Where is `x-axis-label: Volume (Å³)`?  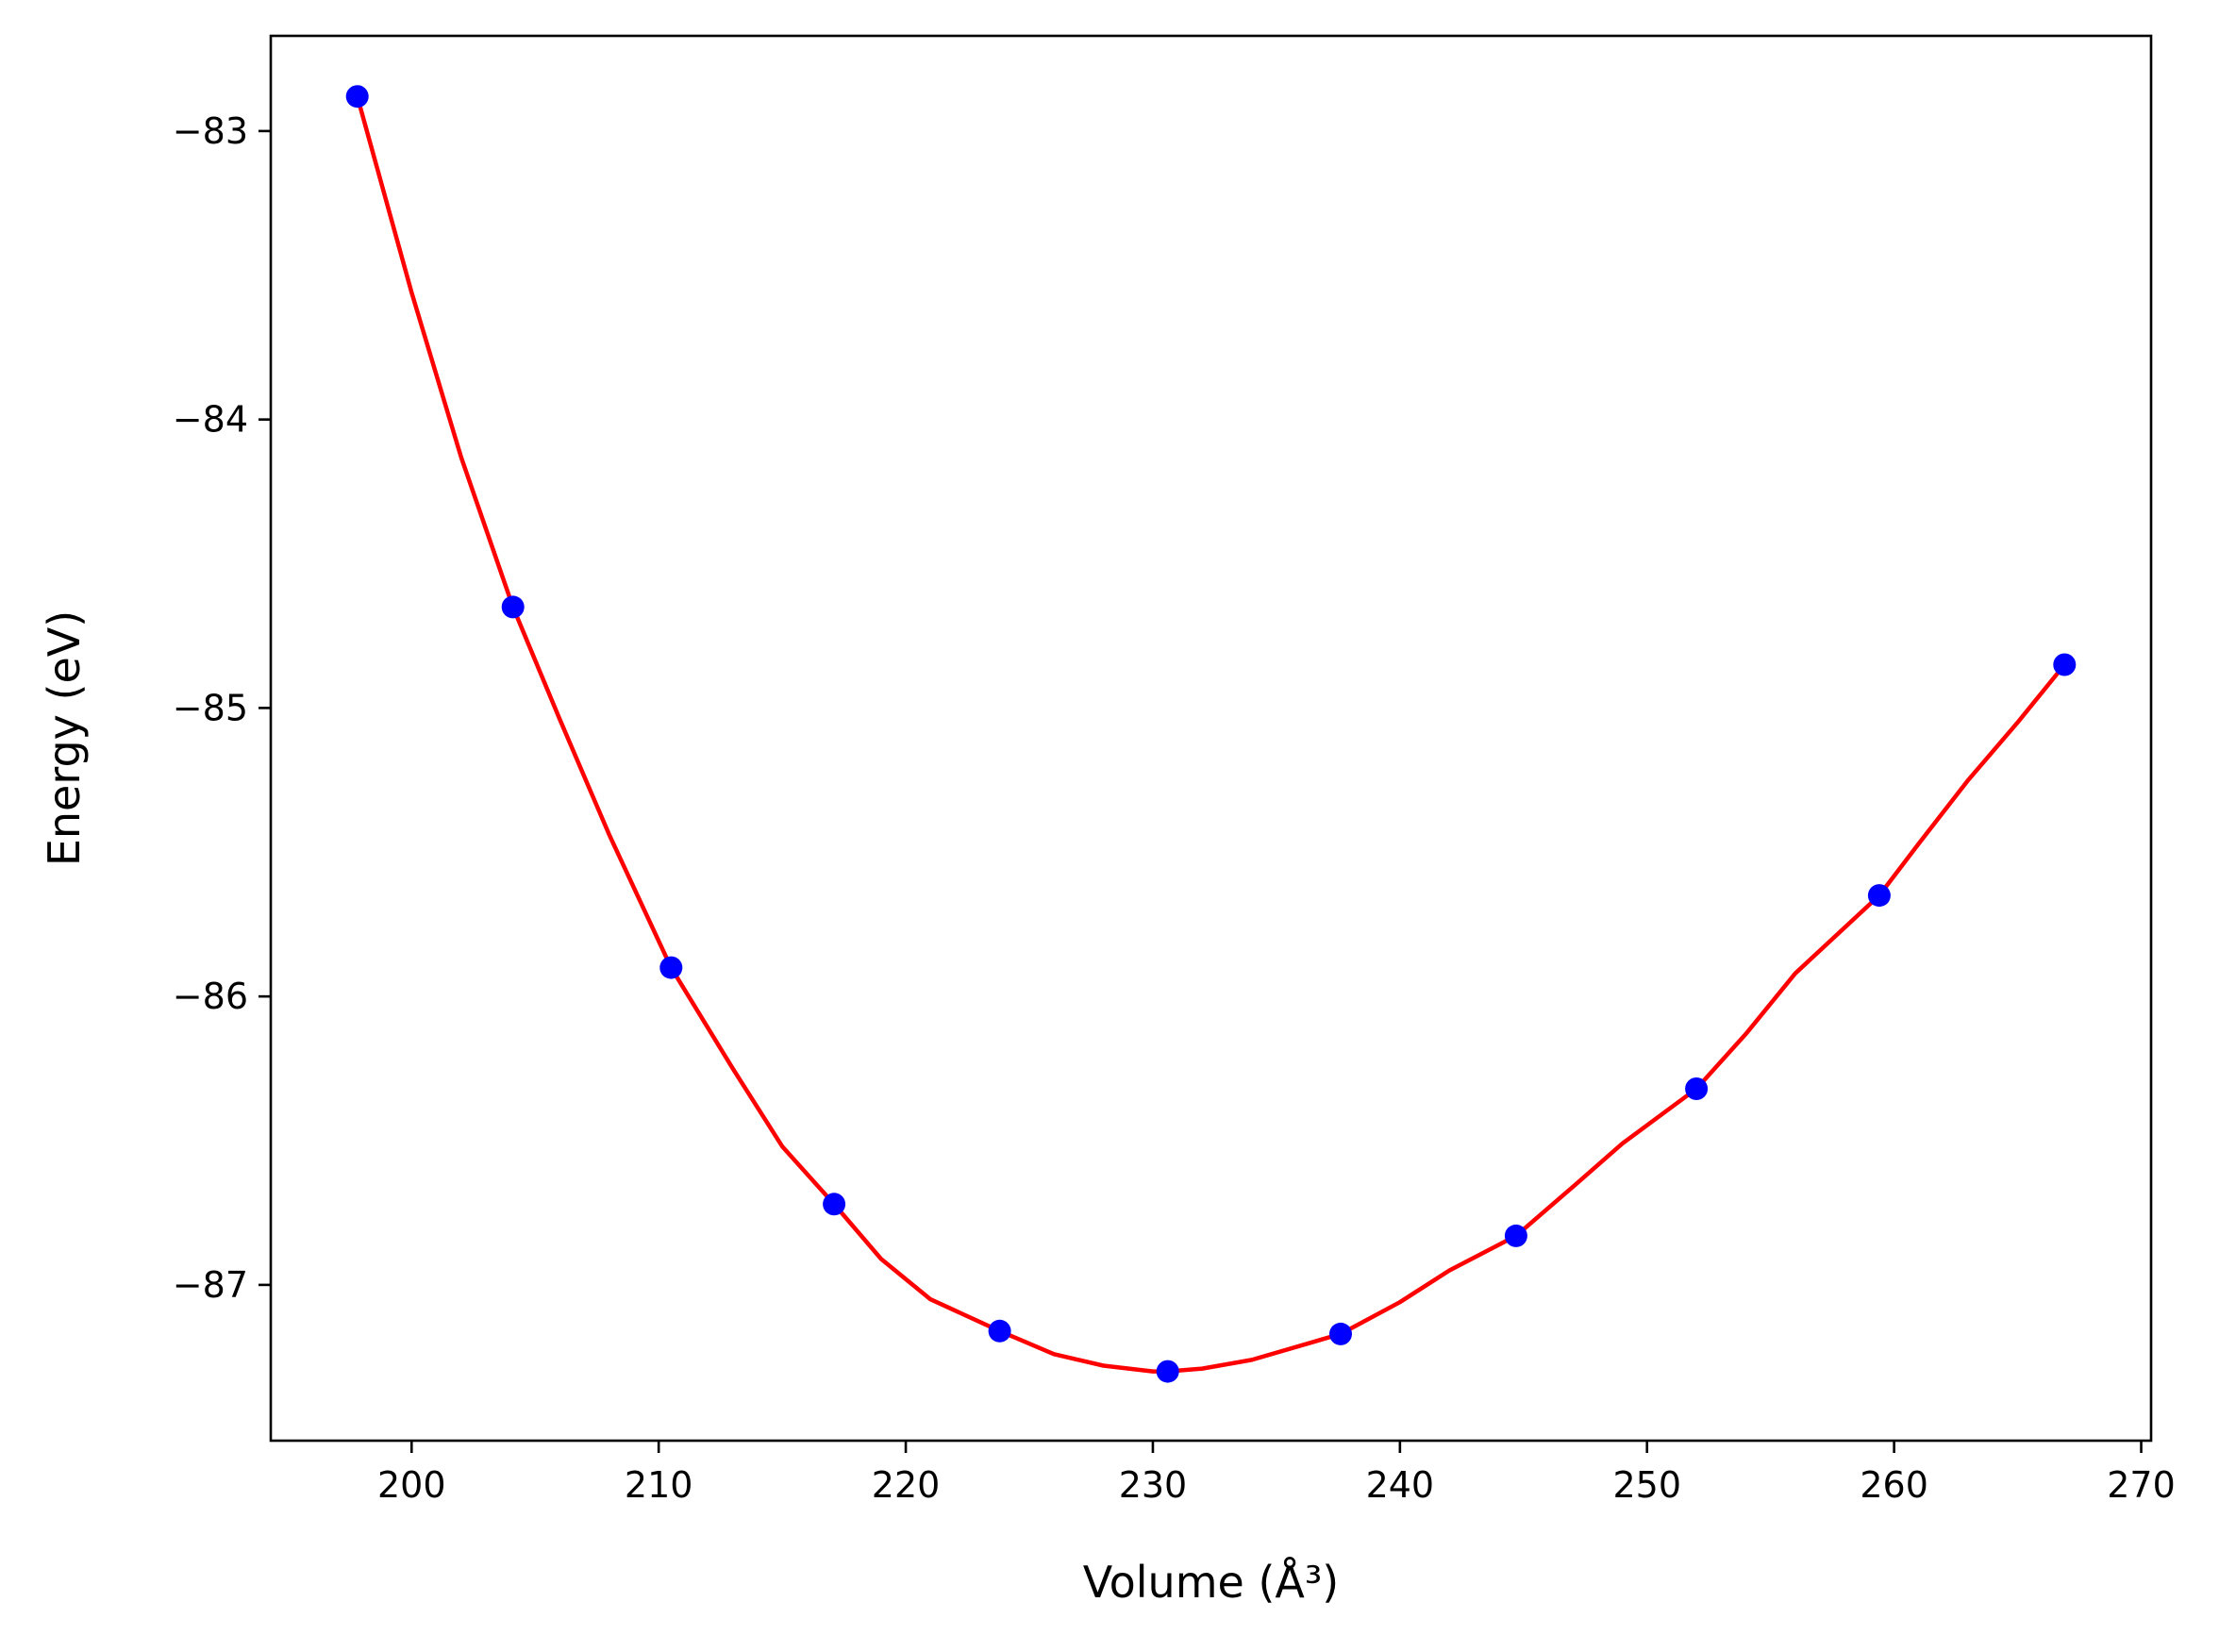
x-axis-label: Volume (Å³) is located at coordinates (1212, 1582).